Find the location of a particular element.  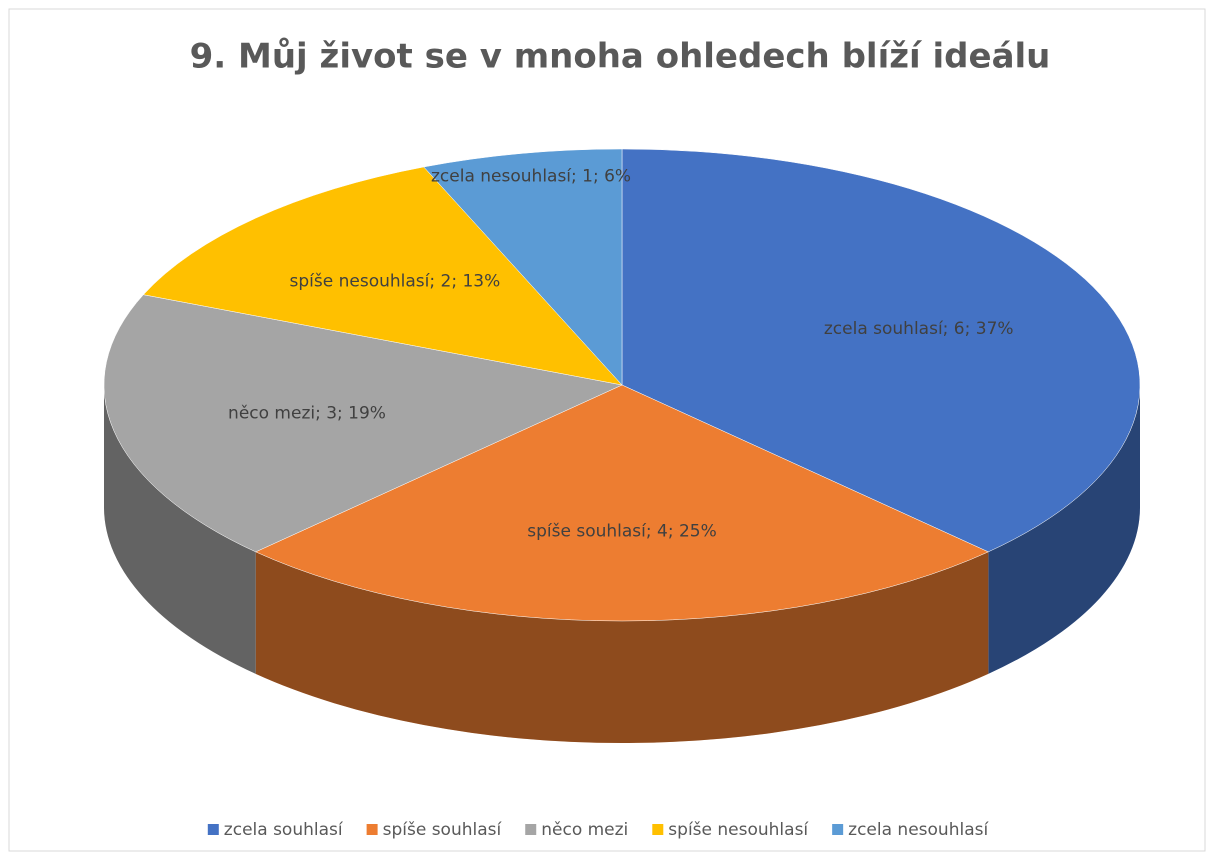

data-label: něco mezi; 3; 19% is located at coordinates (307, 414).